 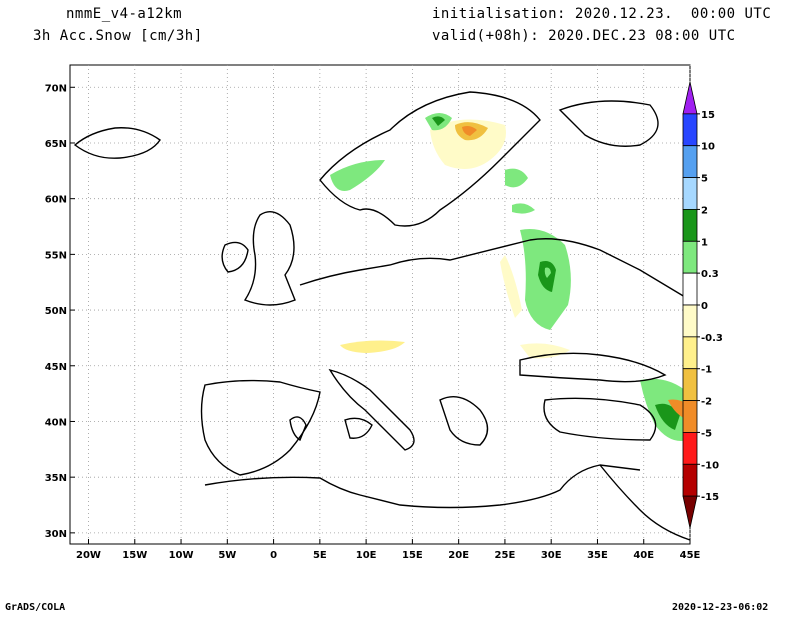 I want to click on lon-label: 0, so click(x=273, y=555).